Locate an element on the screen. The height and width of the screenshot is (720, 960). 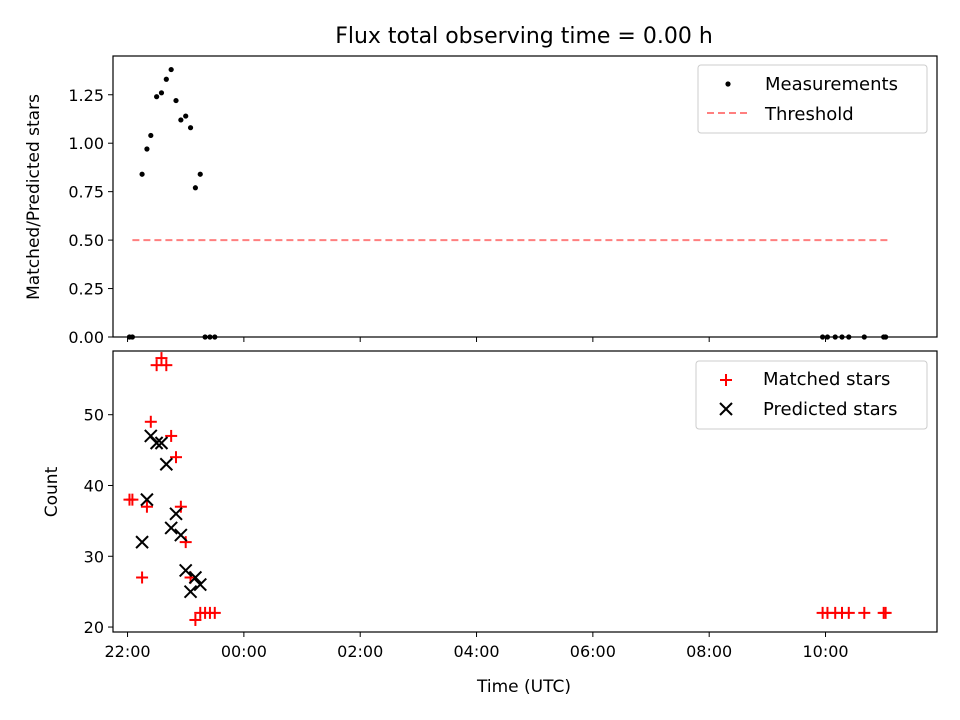
x-tick-label: 00:00 is located at coordinates (244, 651).